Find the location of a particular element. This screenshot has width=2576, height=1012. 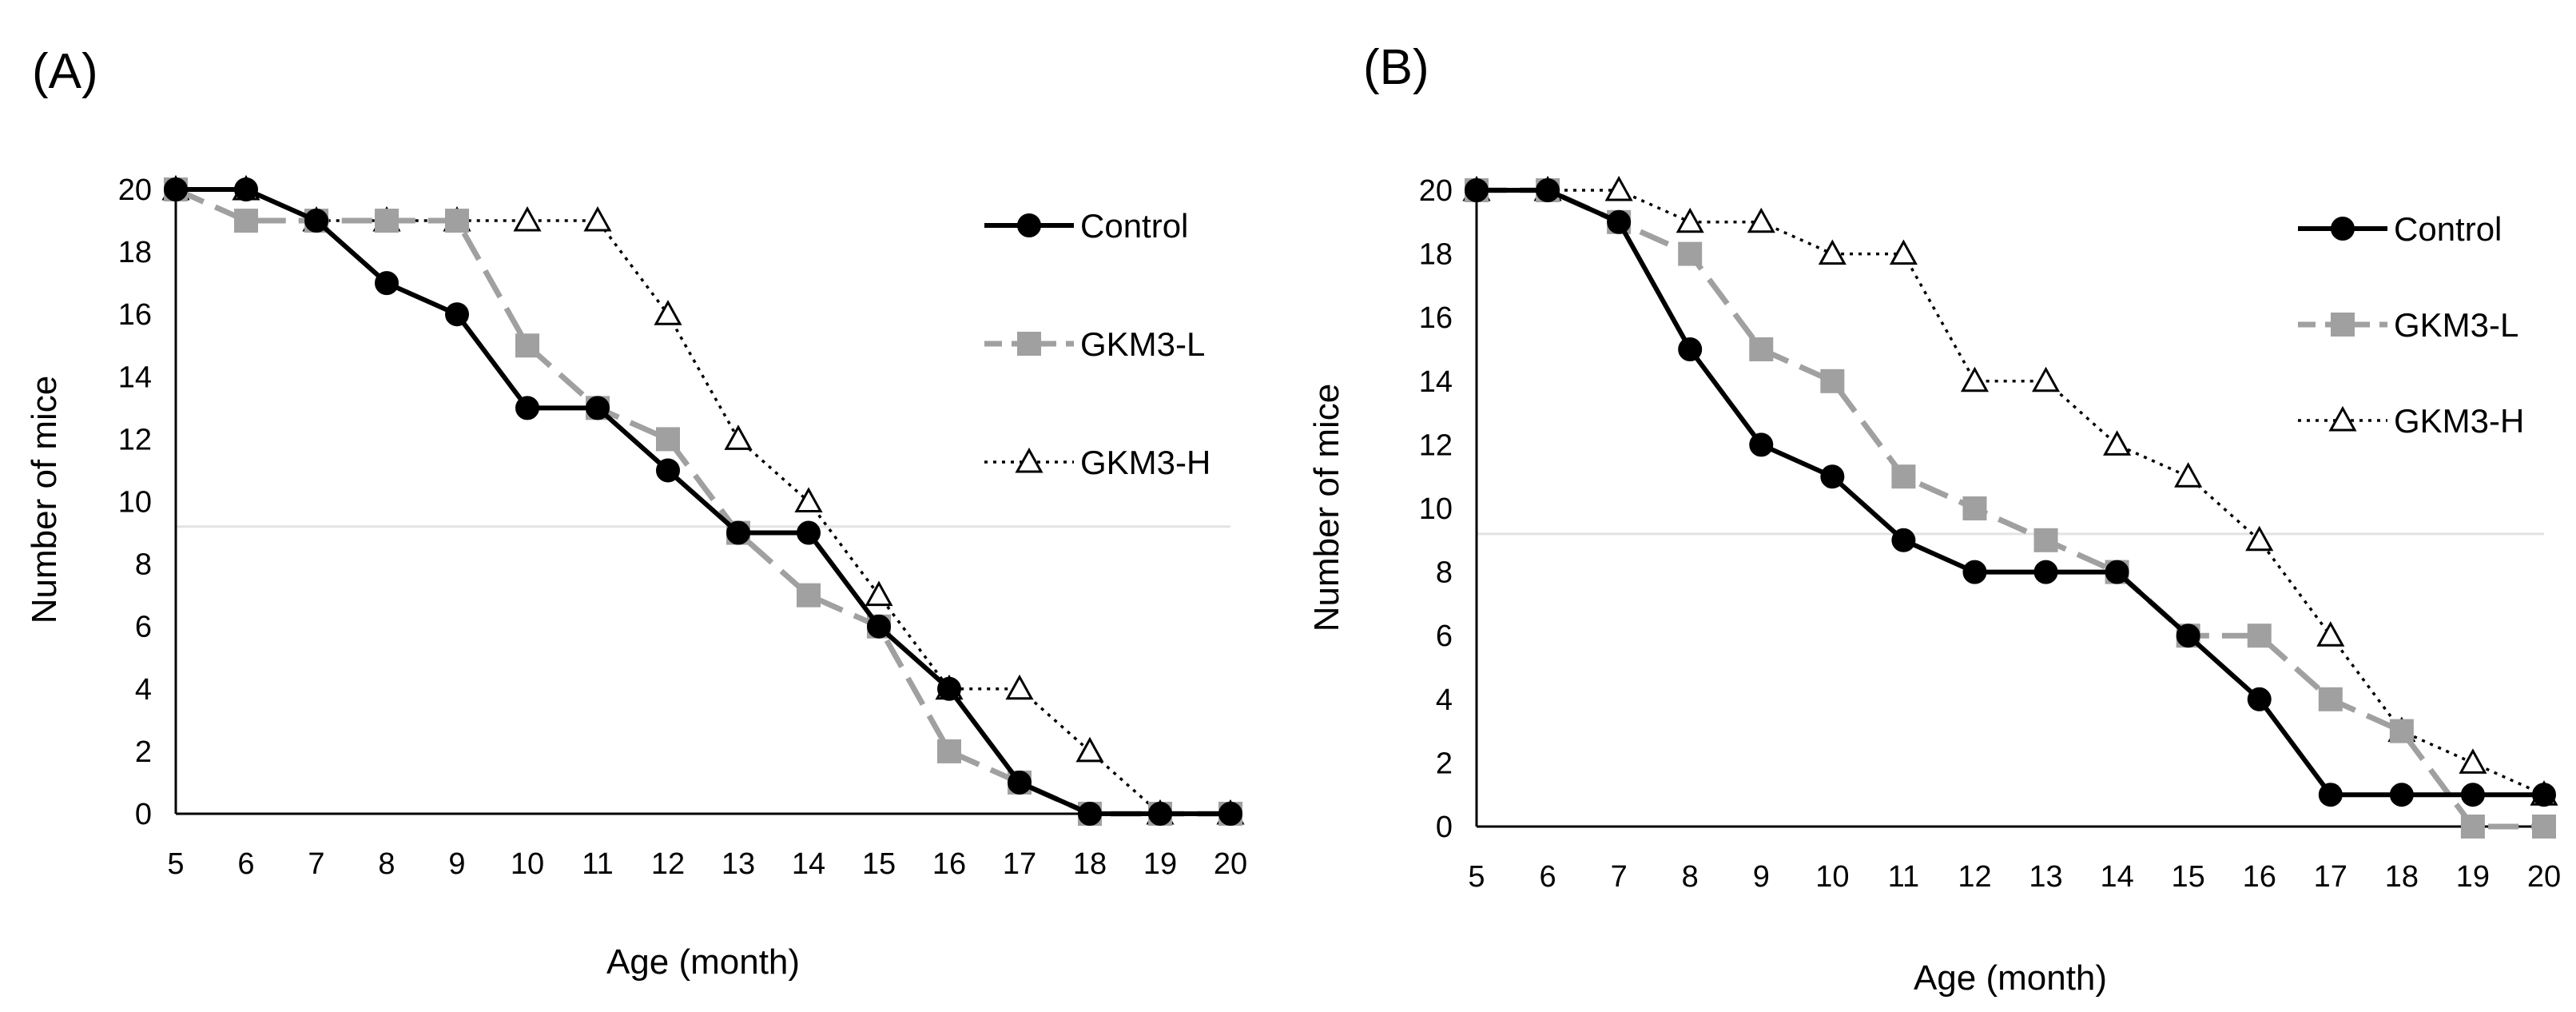

y-tick-label: 20 is located at coordinates (1436, 191).